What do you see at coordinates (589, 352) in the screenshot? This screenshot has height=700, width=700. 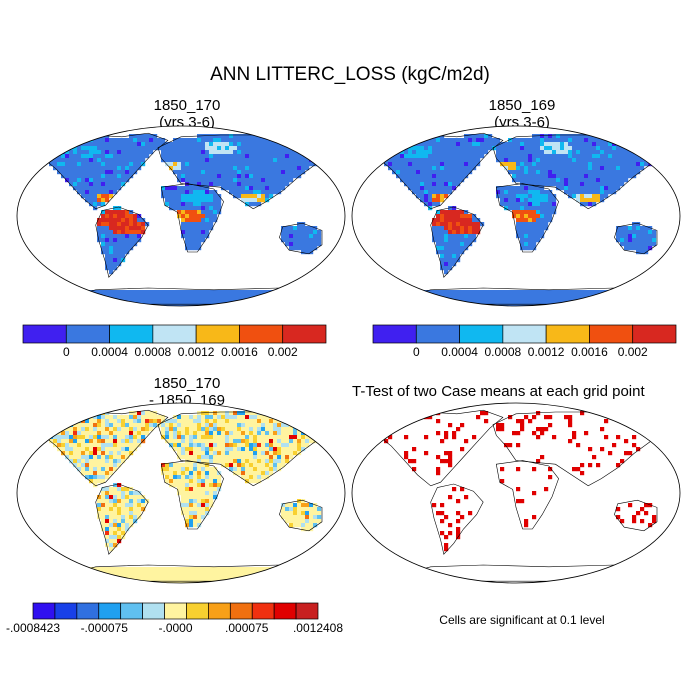 I see `colorbar-tick-label: 0.0016` at bounding box center [589, 352].